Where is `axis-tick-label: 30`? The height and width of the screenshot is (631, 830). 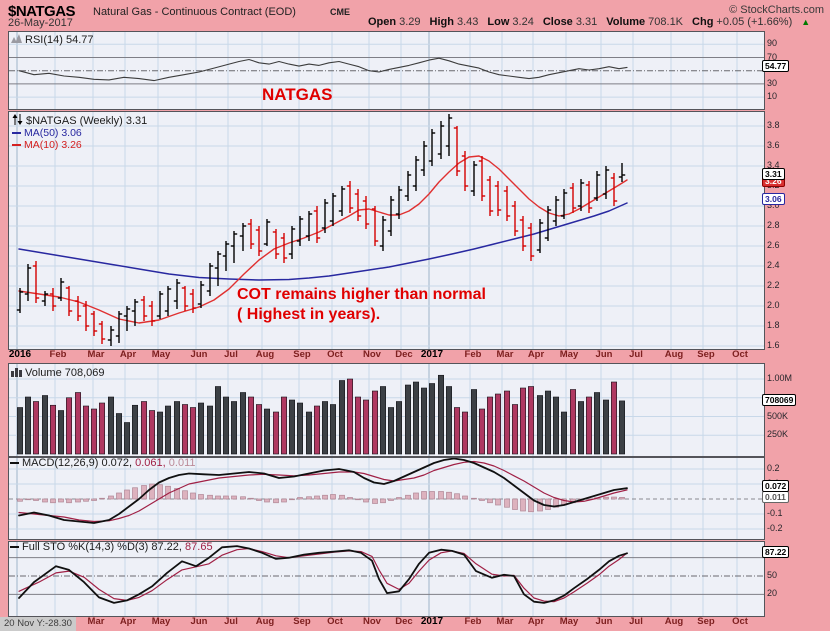 axis-tick-label: 30 is located at coordinates (772, 82).